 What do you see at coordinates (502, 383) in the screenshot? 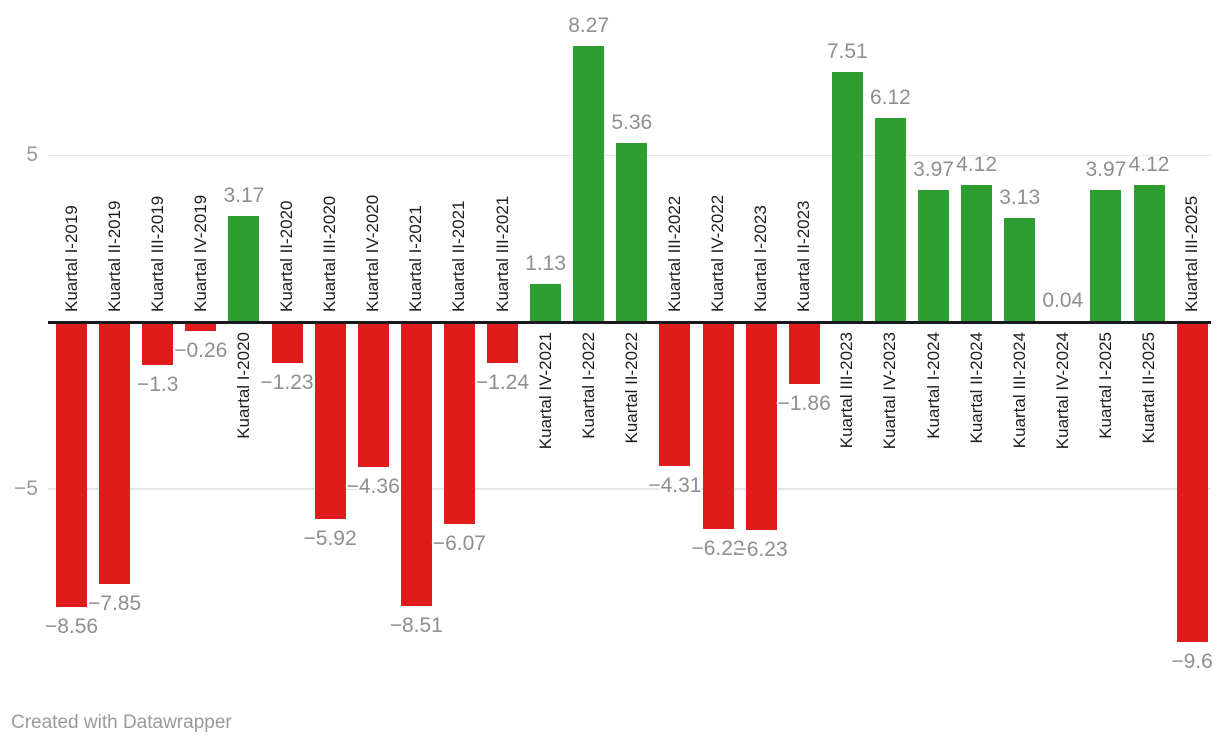
I see `value-label: −1.24` at bounding box center [502, 383].